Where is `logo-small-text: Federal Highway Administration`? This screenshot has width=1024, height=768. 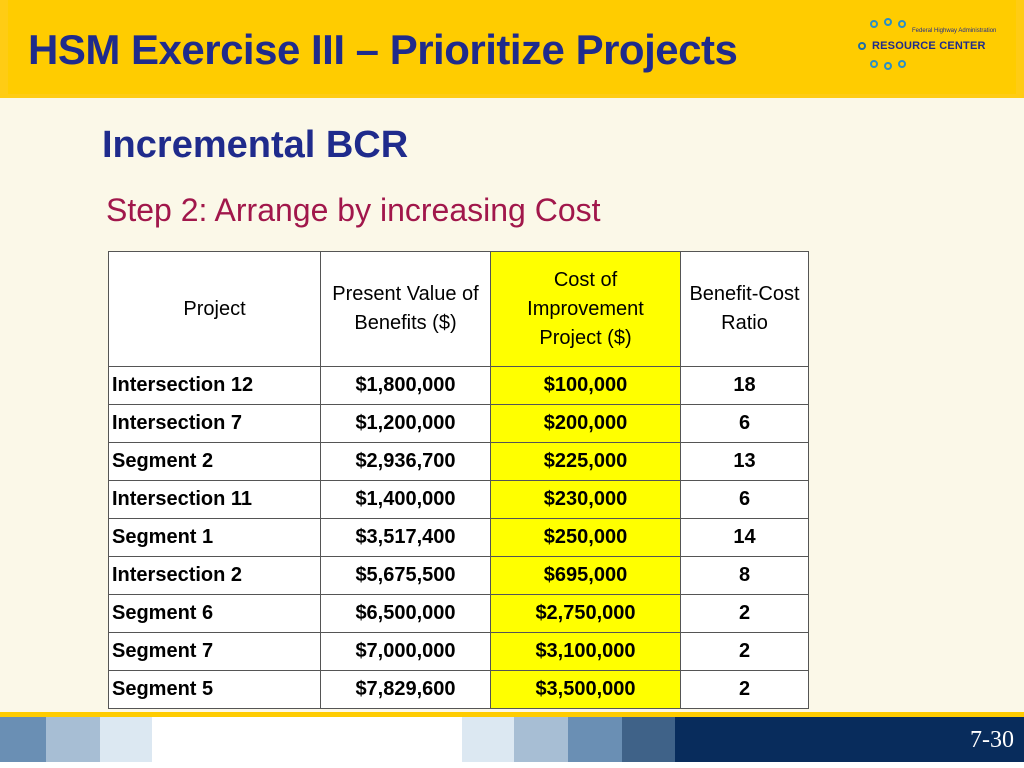 logo-small-text: Federal Highway Administration is located at coordinates (954, 31).